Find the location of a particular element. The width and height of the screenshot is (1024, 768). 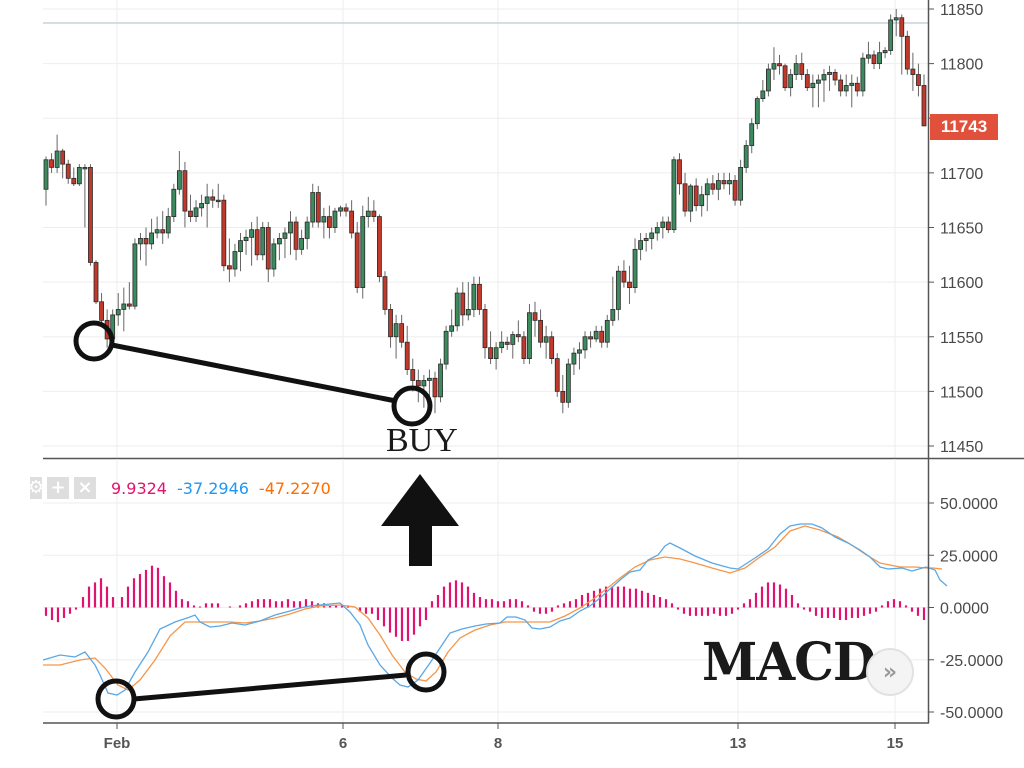

macd-axis-label: 0.0000 is located at coordinates (964, 609).